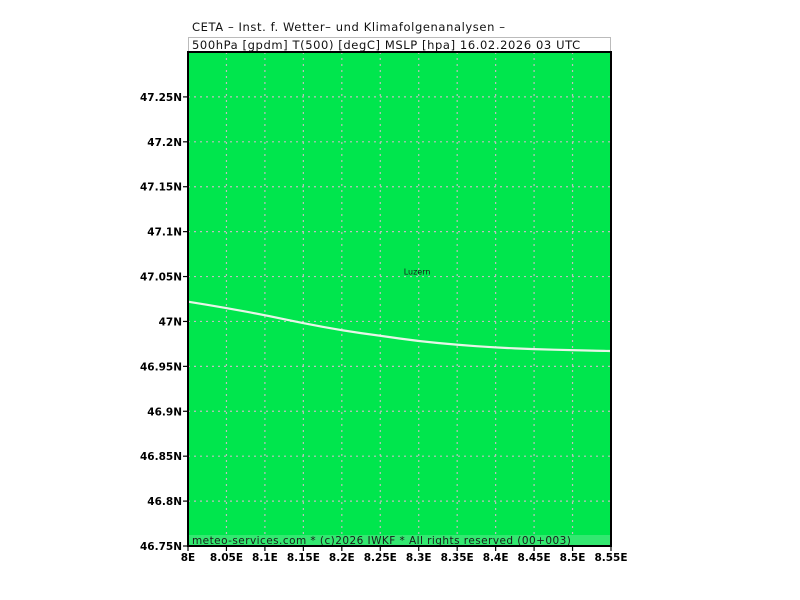 The height and width of the screenshot is (600, 800). What do you see at coordinates (303, 558) in the screenshot?
I see `x-tick-label: 8.15E` at bounding box center [303, 558].